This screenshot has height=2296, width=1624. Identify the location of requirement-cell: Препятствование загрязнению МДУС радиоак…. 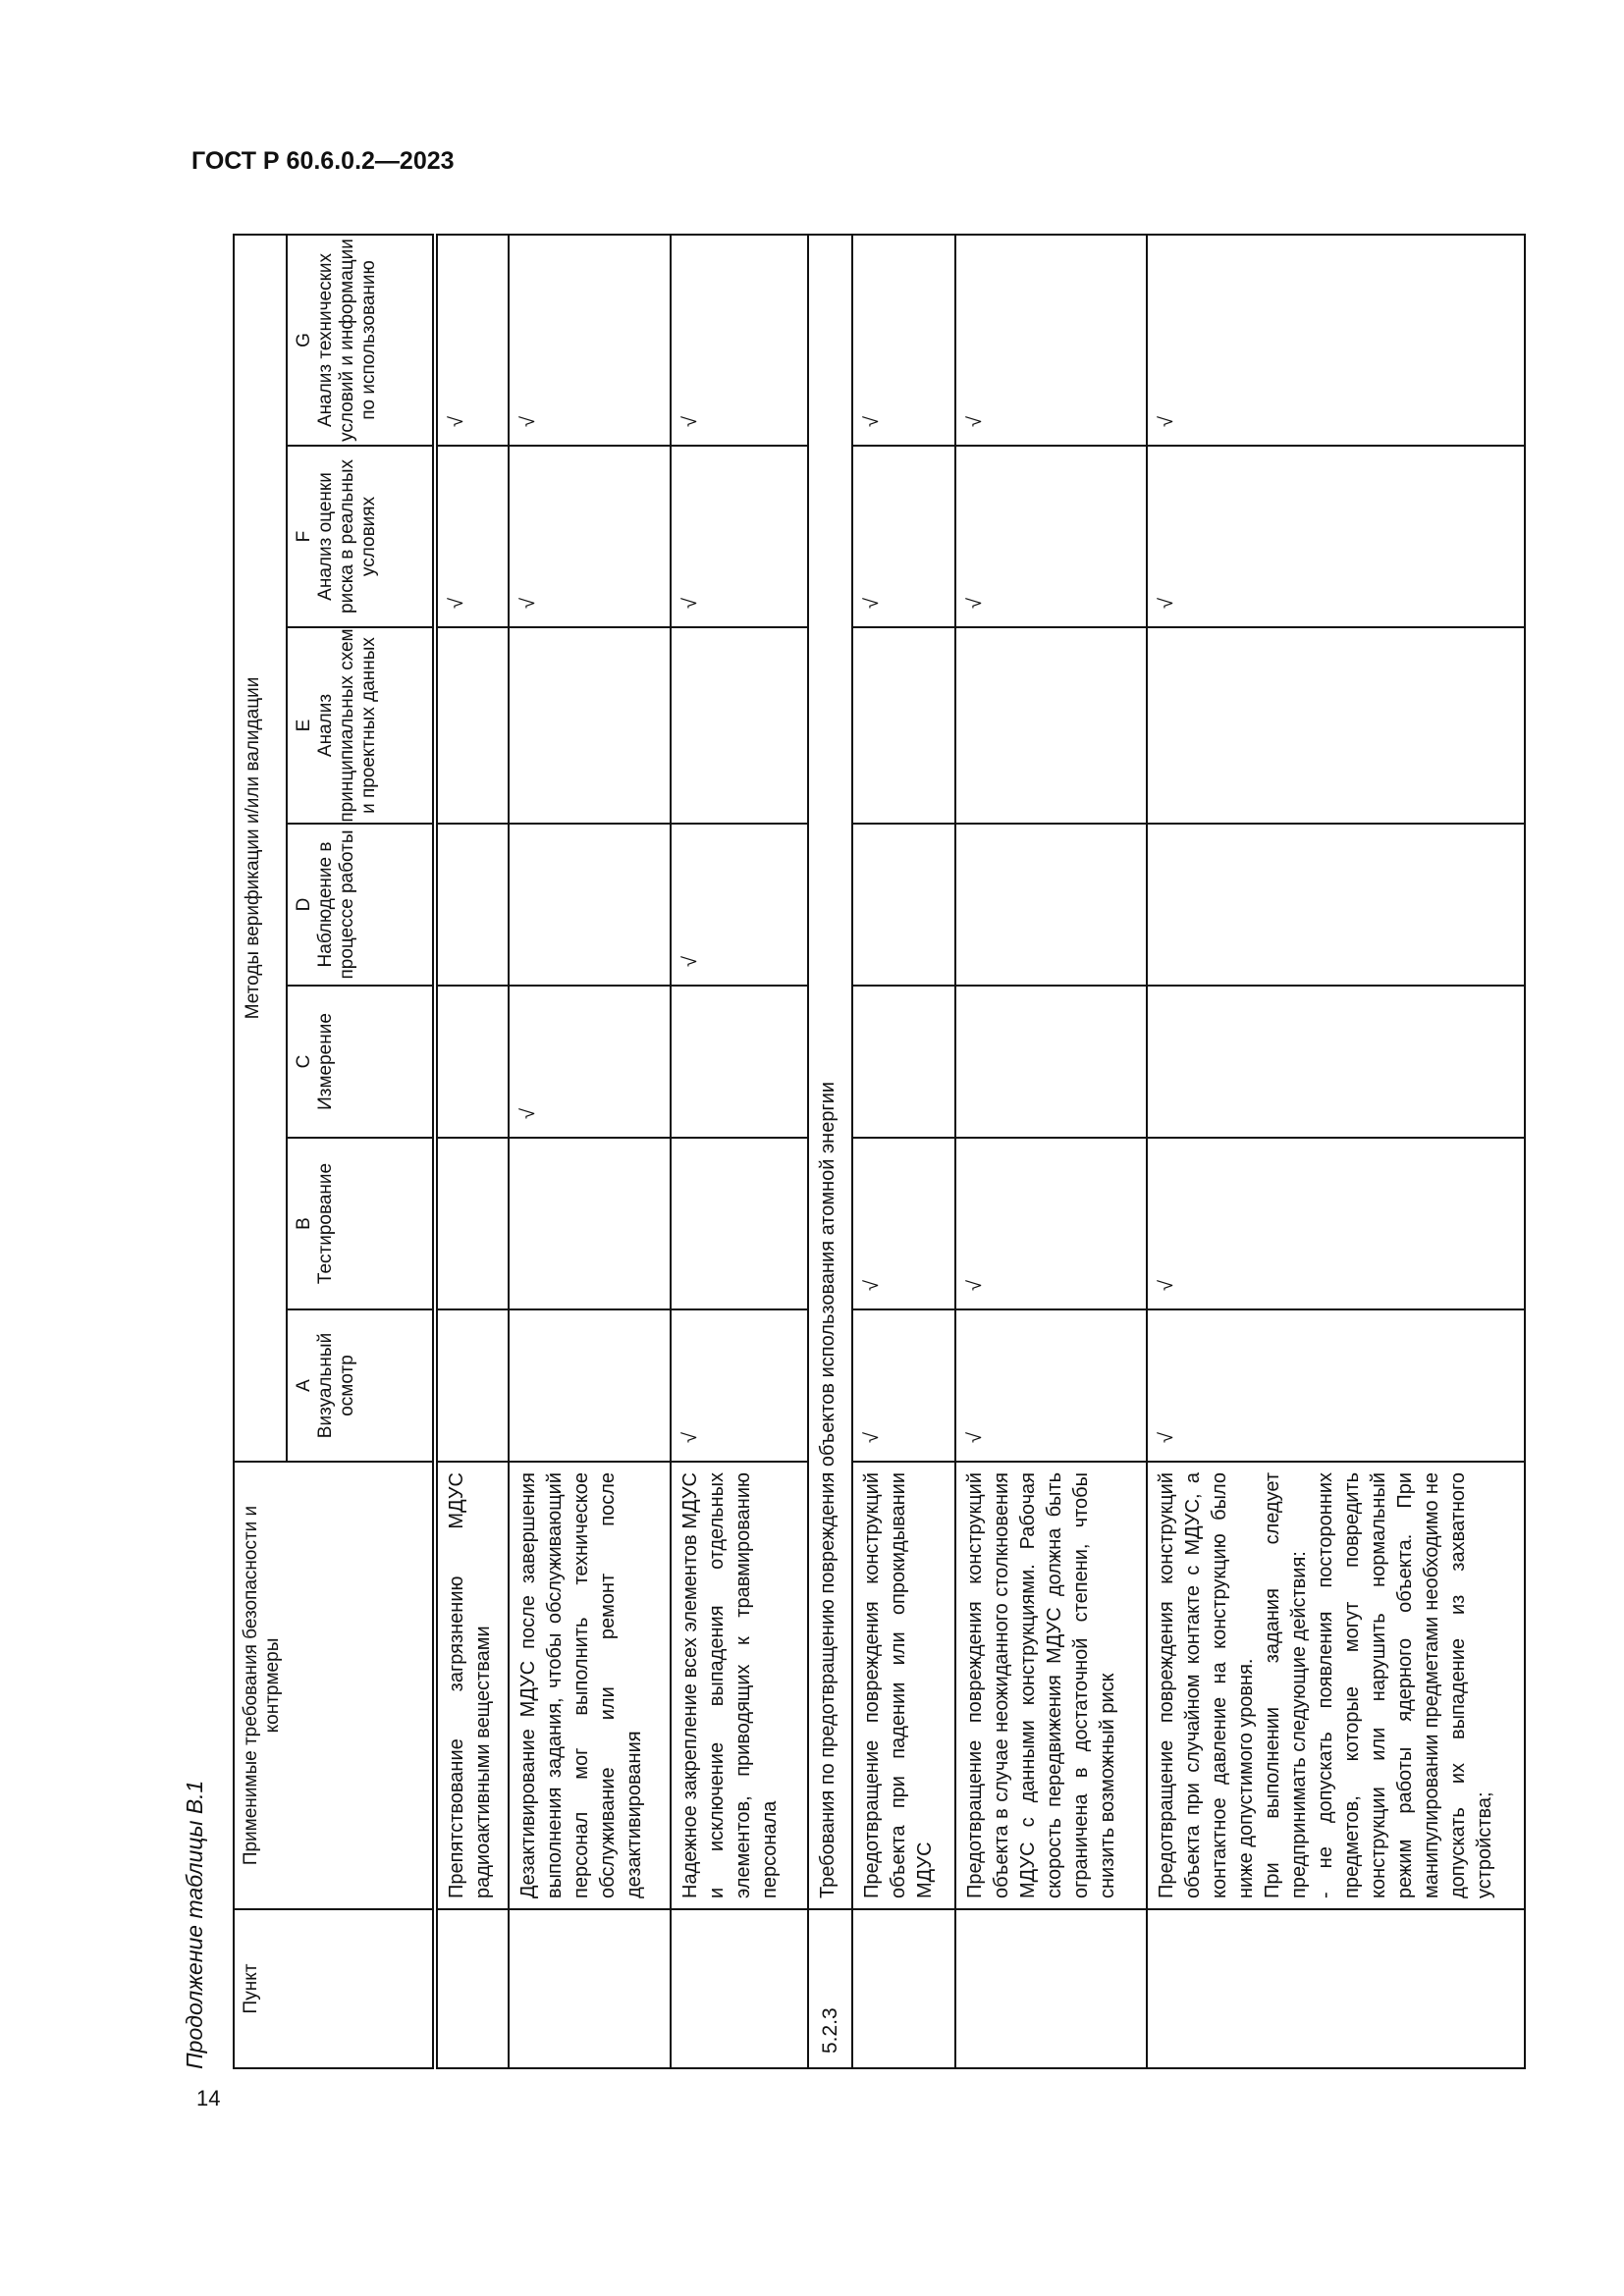
(472, 1685).